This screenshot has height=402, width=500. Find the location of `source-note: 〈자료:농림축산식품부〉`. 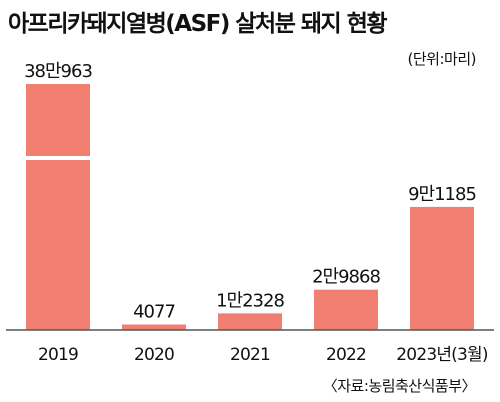

source-note: 〈자료:농림축산식품부〉 is located at coordinates (399, 386).